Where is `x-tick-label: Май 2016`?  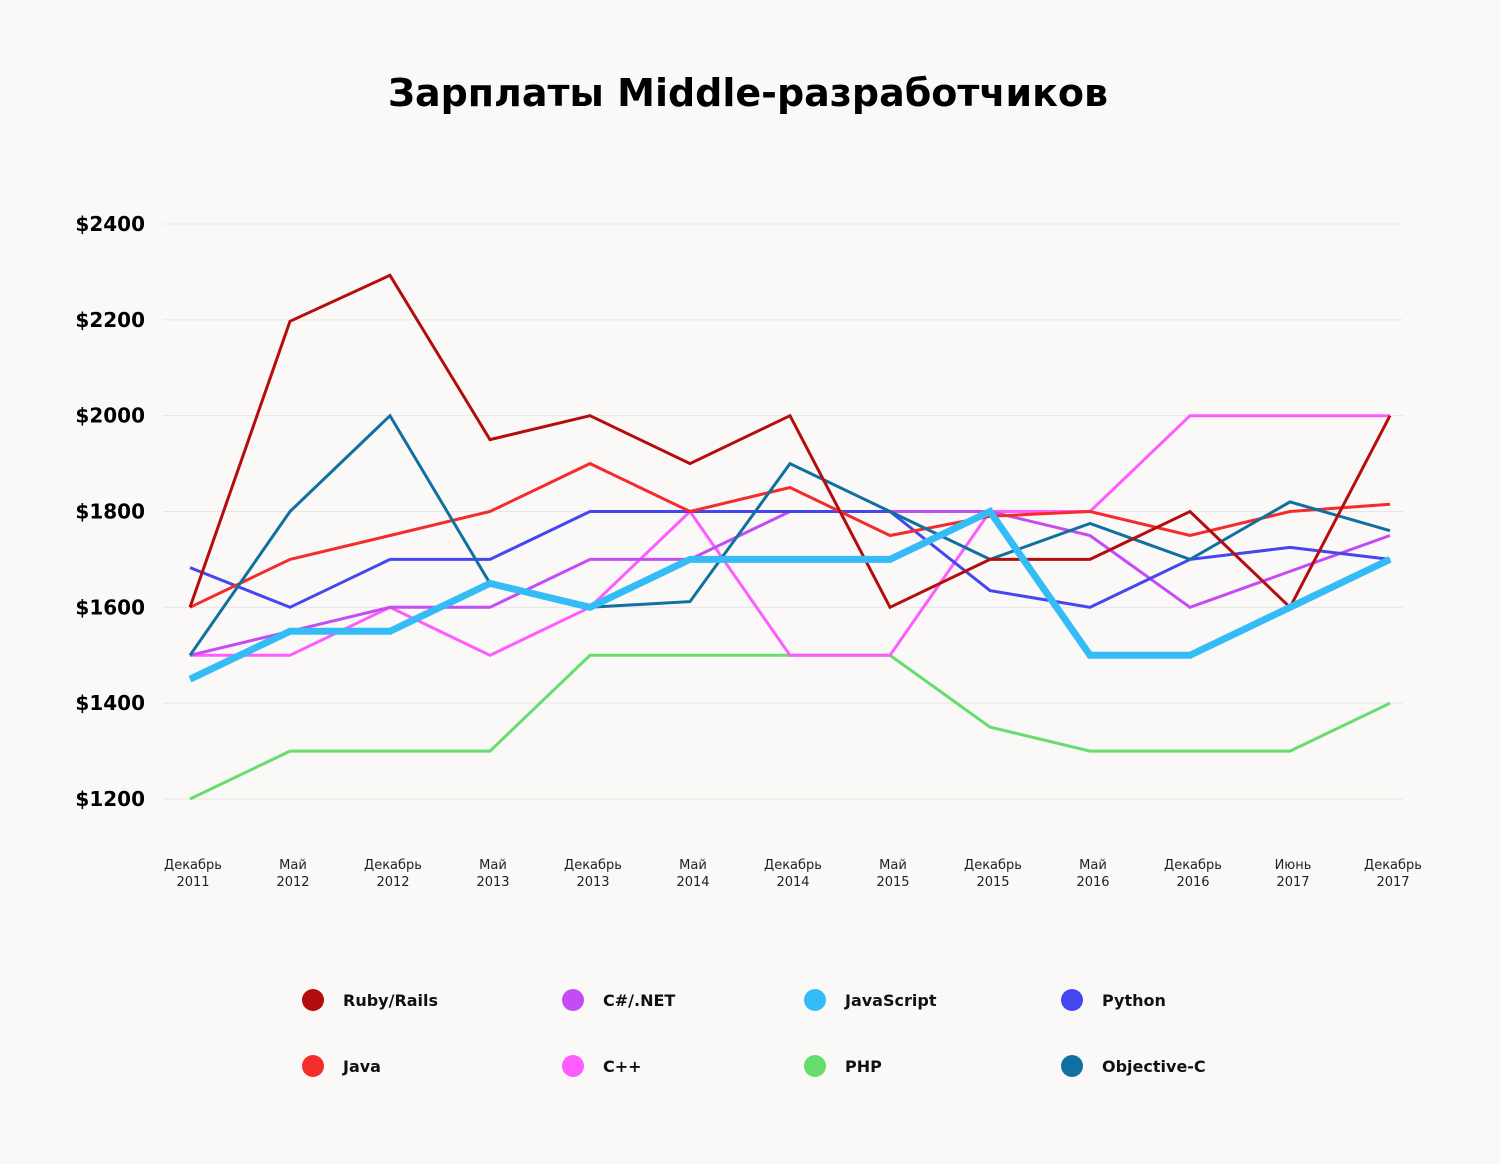
x-tick-label: Май 2016 is located at coordinates (1092, 874).